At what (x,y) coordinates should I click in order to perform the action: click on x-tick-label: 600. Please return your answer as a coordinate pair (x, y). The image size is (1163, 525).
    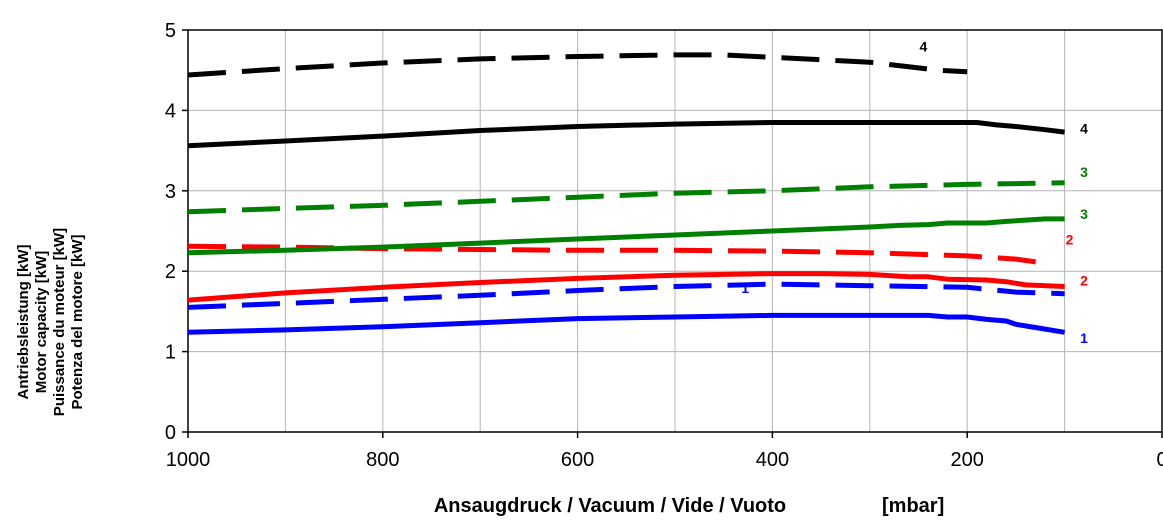
    Looking at the image, I should click on (577, 460).